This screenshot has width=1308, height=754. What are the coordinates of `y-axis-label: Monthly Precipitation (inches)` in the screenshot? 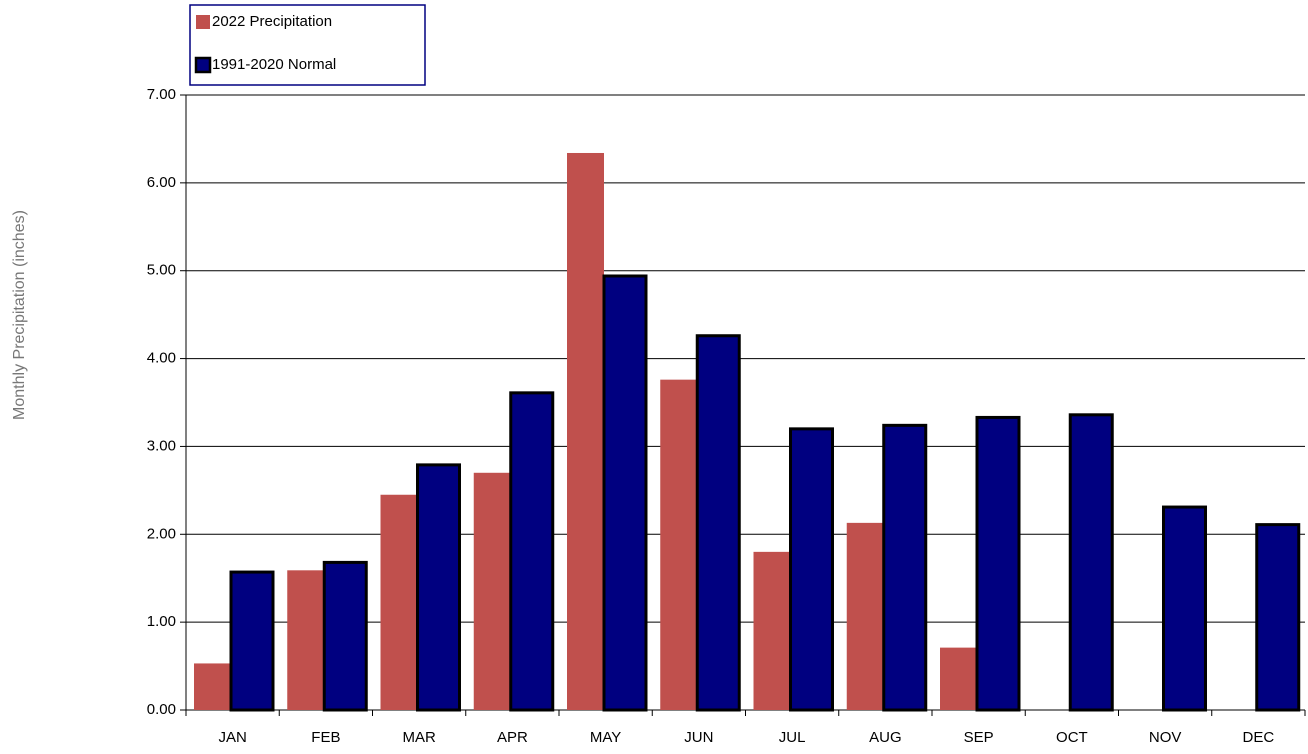 It's located at (19, 315).